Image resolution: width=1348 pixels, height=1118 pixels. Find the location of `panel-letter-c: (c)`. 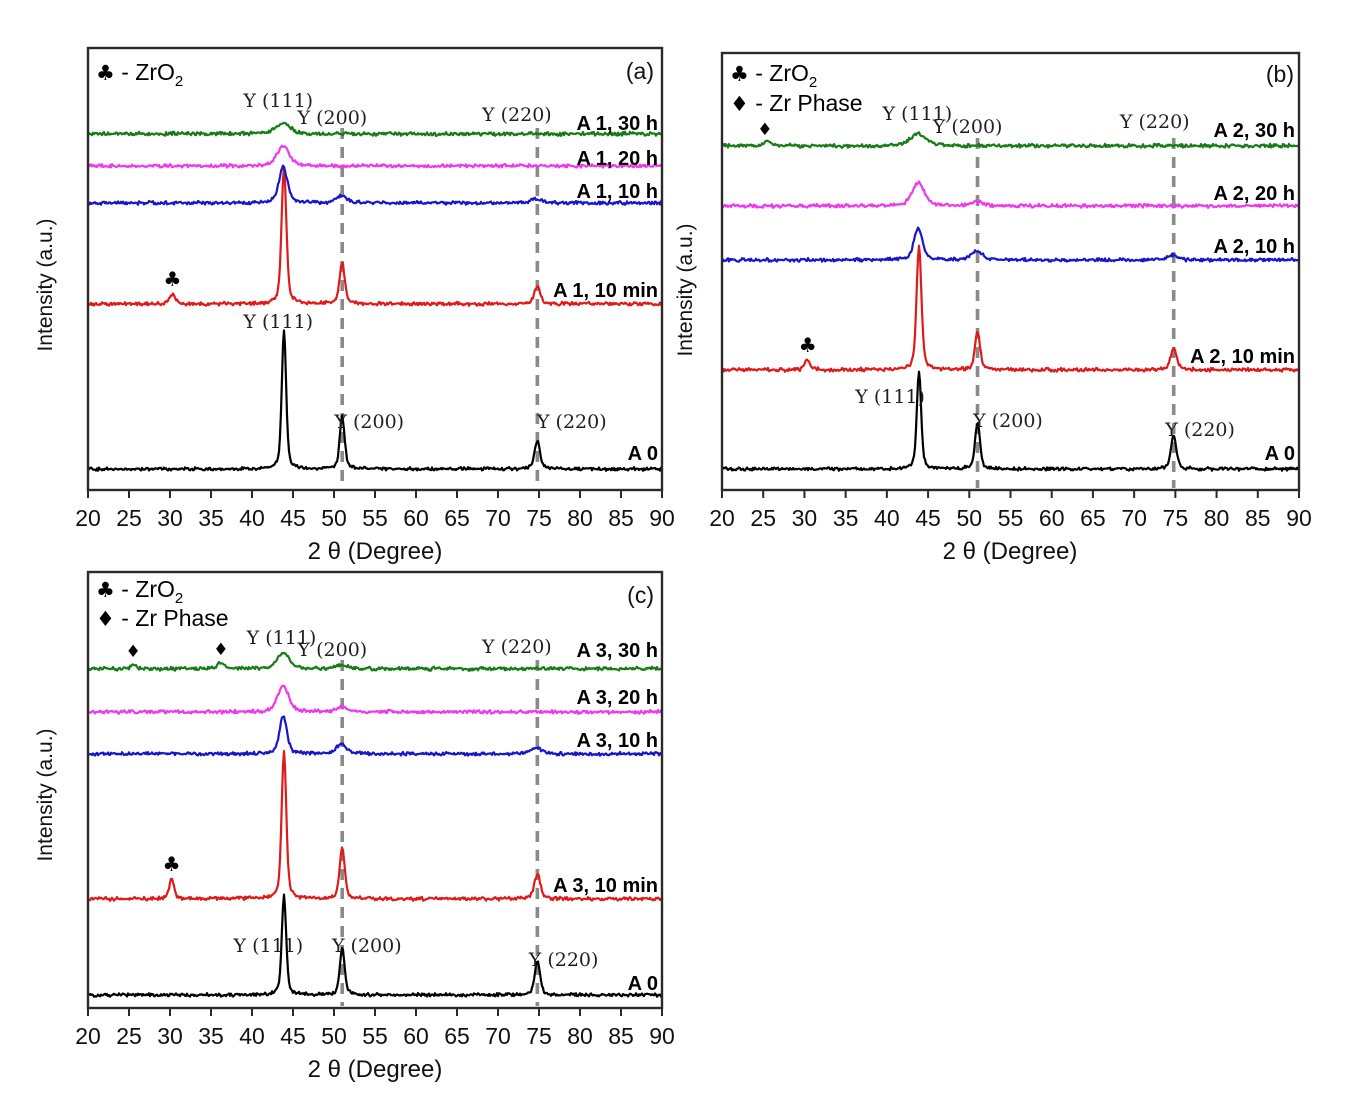

panel-letter-c: (c) is located at coordinates (640, 595).